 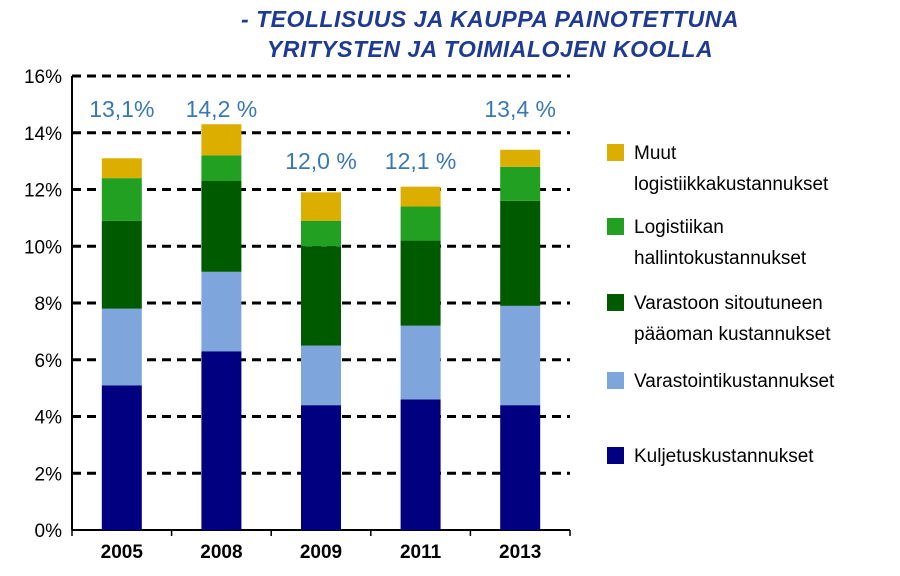 I want to click on y-tick-label: 6%, so click(x=49, y=361).